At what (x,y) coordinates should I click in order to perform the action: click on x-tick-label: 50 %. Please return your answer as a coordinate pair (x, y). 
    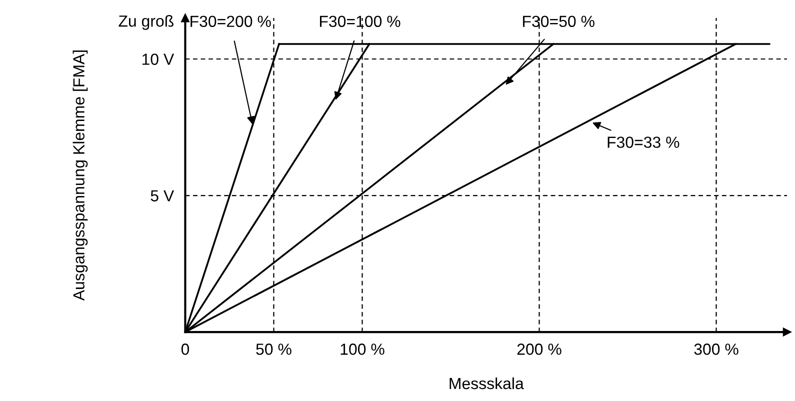
    Looking at the image, I should click on (274, 349).